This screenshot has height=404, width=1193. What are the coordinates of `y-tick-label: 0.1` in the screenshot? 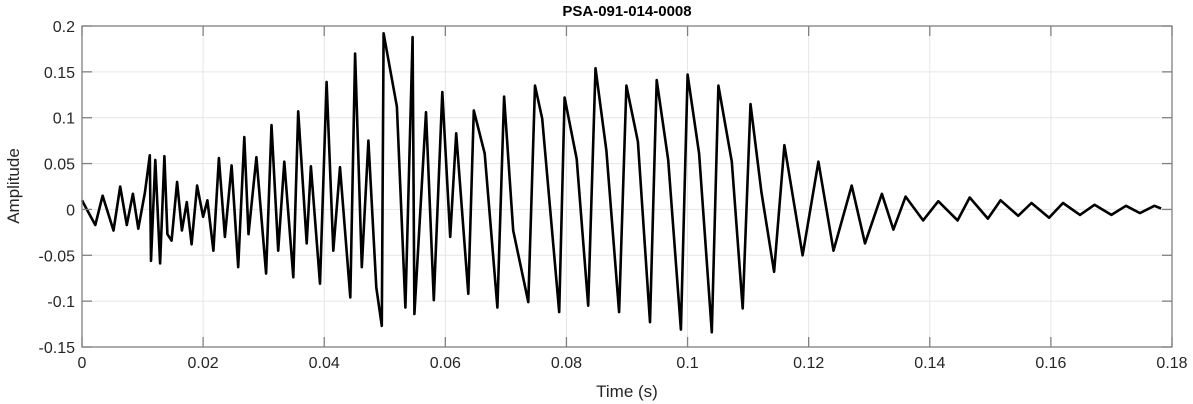 It's located at (64, 119).